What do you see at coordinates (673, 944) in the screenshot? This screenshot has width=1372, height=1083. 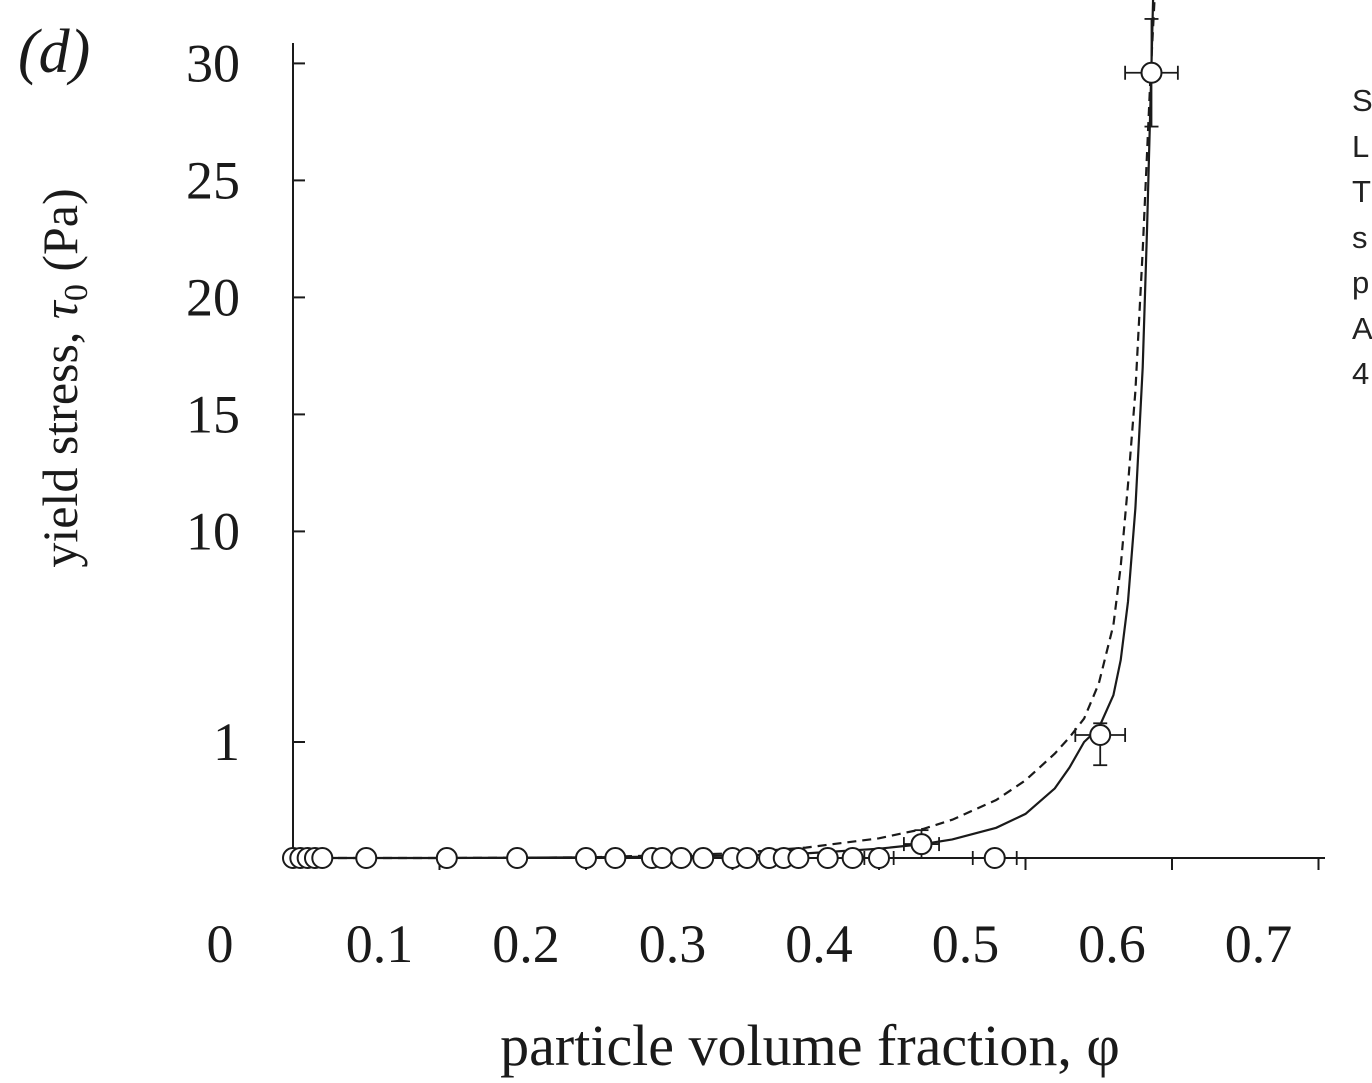 I see `x-tick-label: 0.3` at bounding box center [673, 944].